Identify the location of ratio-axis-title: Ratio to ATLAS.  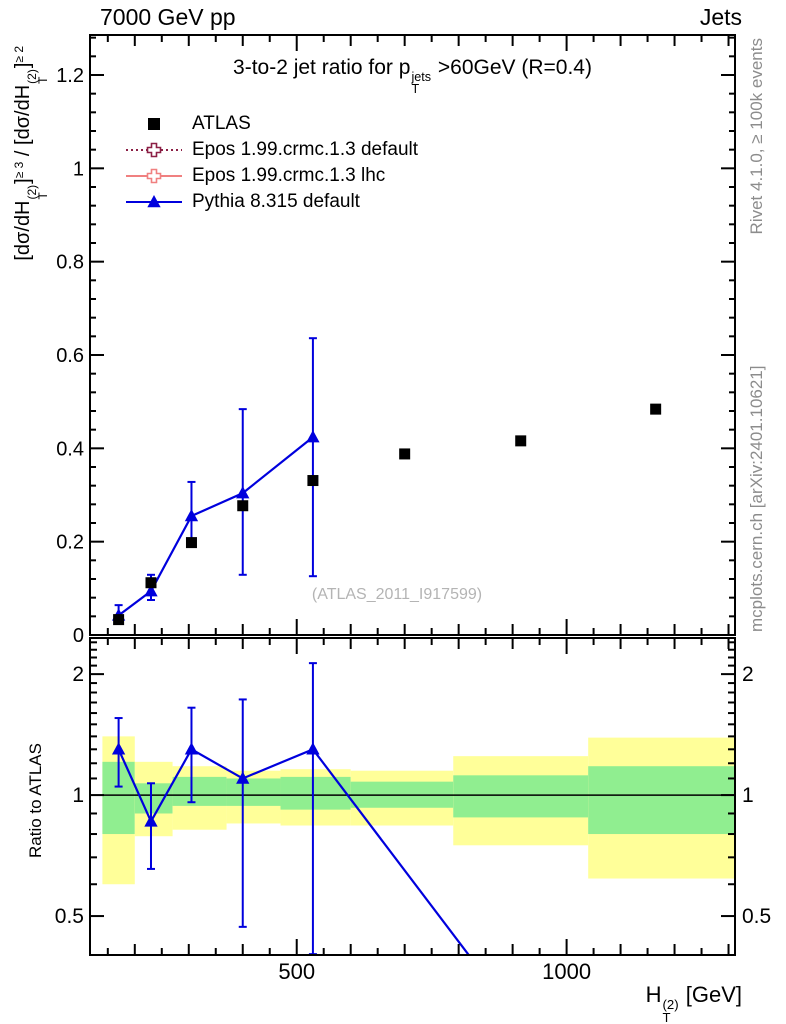
(35, 800).